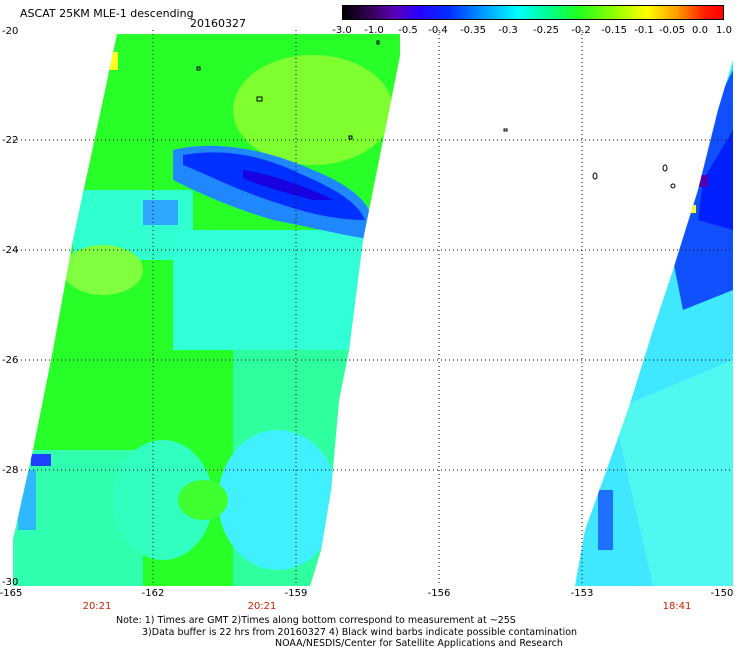 The height and width of the screenshot is (650, 740). I want to click on colorbar, so click(533, 12).